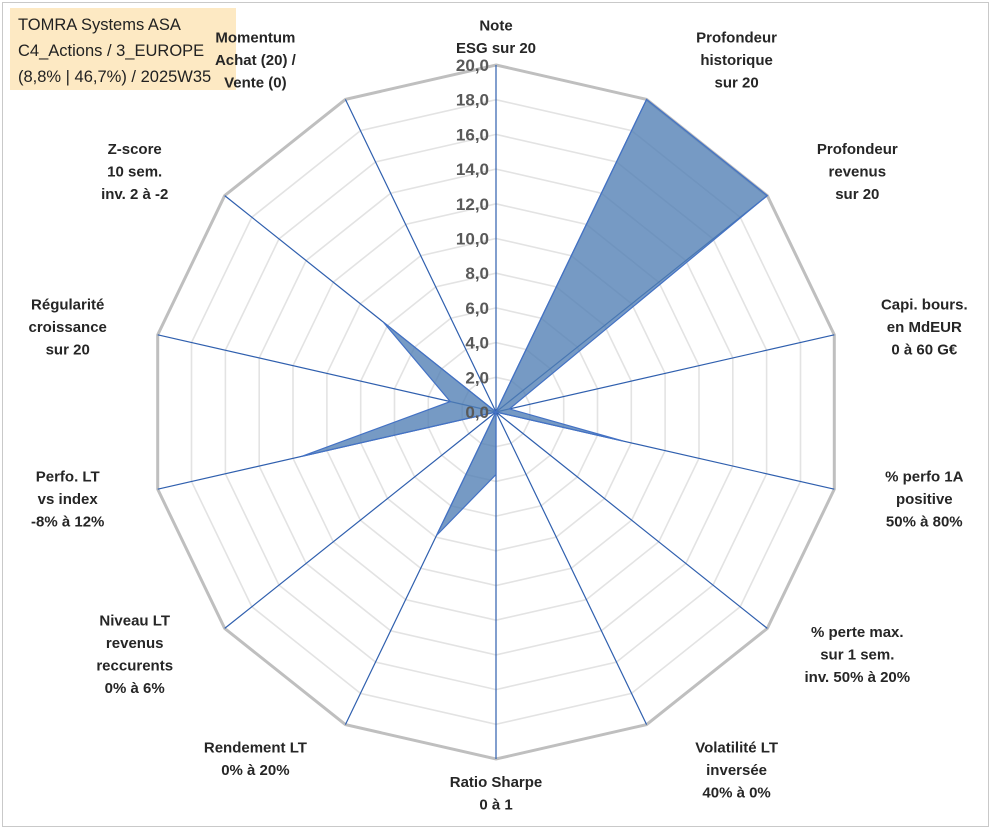 This screenshot has width=991, height=829. What do you see at coordinates (255, 760) in the screenshot?
I see `axis-label: Rendement LT 0% à 20%` at bounding box center [255, 760].